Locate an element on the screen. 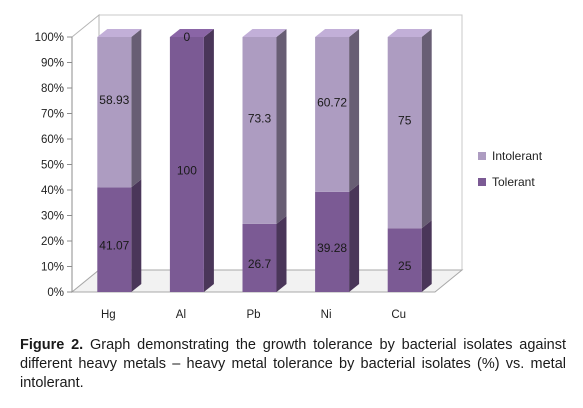 The width and height of the screenshot is (583, 408). legend-swatch-intolerant is located at coordinates (482, 156).